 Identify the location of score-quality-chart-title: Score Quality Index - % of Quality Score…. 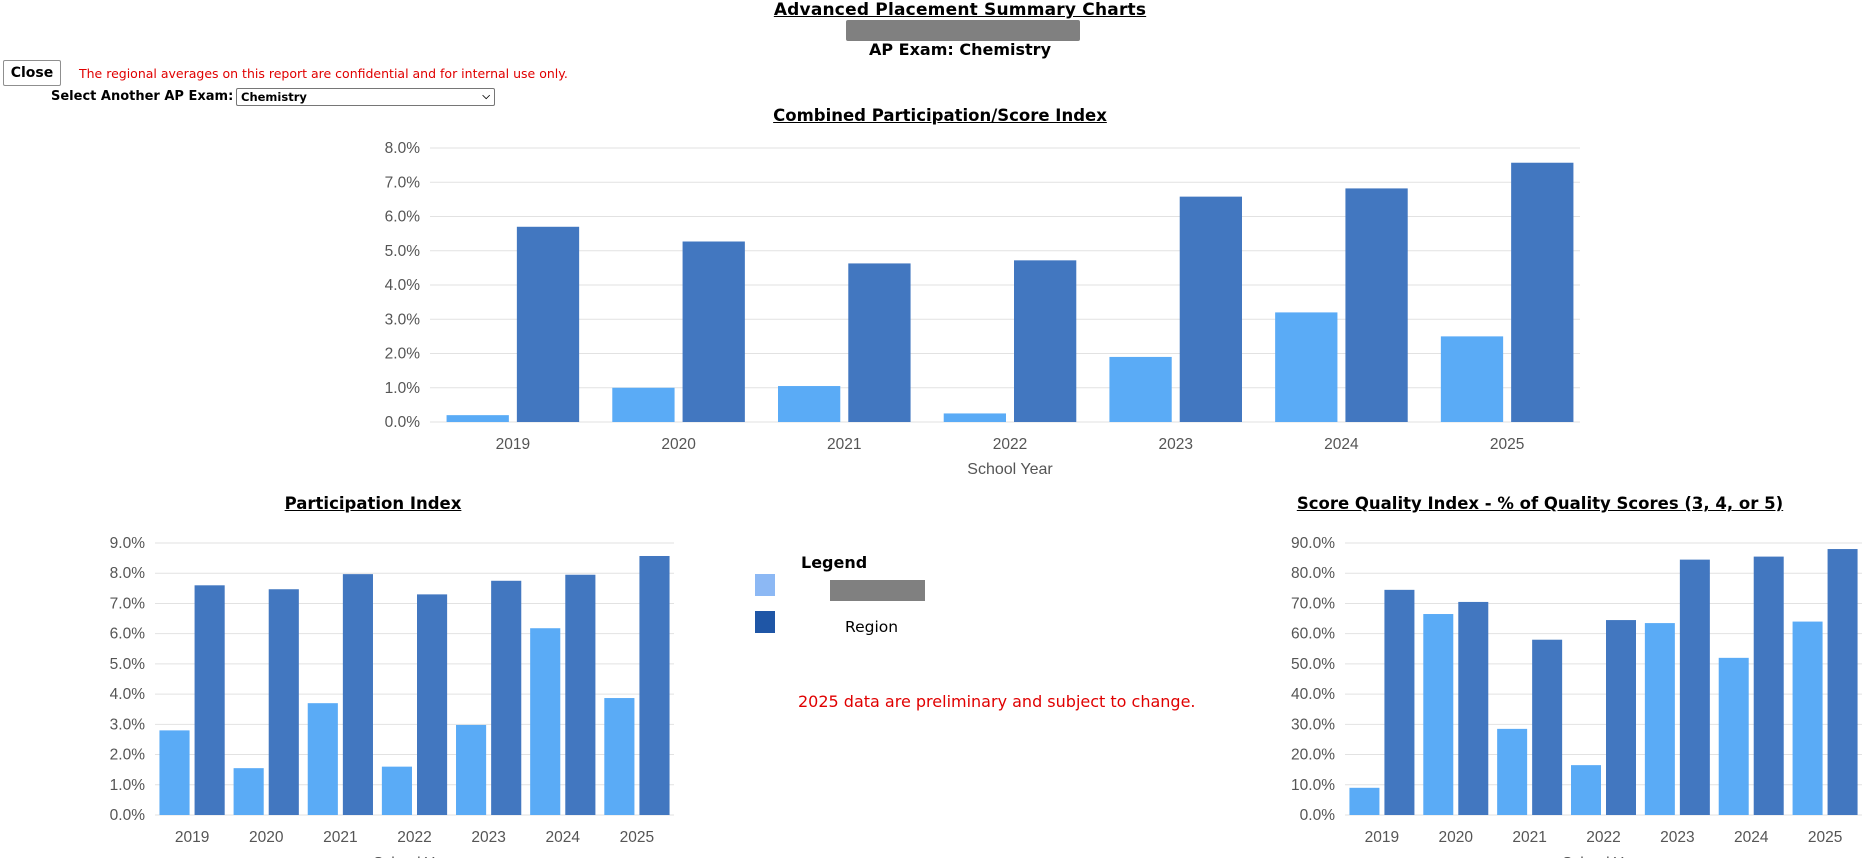
(1540, 503).